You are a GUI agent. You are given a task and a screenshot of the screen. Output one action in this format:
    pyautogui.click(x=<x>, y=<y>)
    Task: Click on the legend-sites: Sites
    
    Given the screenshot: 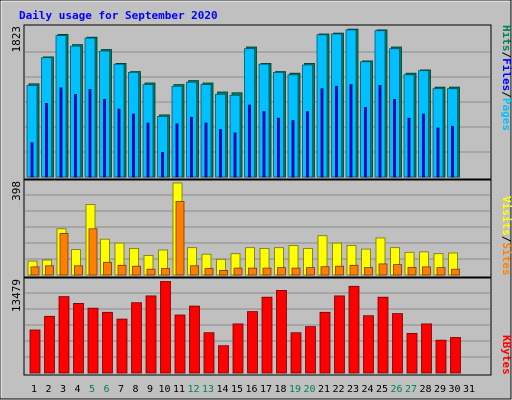 What is the action you would take?
    pyautogui.click(x=506, y=258)
    